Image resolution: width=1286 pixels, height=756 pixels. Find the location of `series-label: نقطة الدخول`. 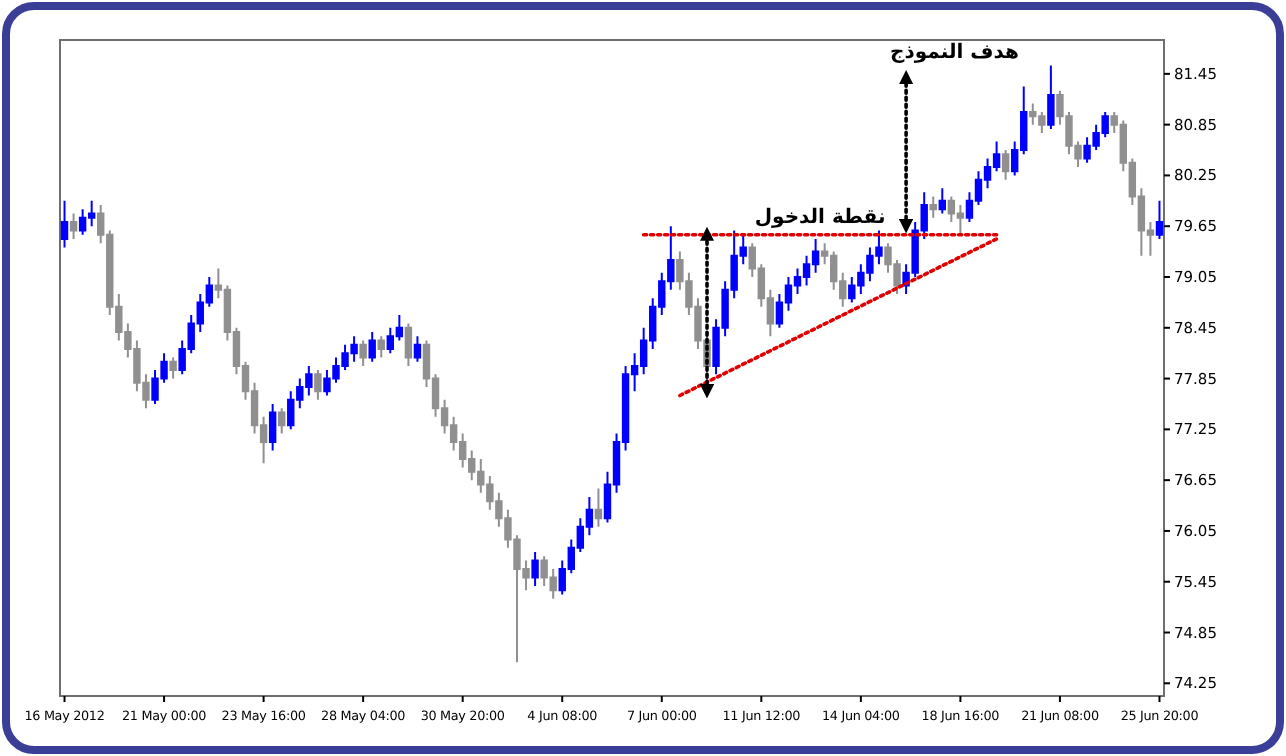

series-label: نقطة الدخول is located at coordinates (820, 217).